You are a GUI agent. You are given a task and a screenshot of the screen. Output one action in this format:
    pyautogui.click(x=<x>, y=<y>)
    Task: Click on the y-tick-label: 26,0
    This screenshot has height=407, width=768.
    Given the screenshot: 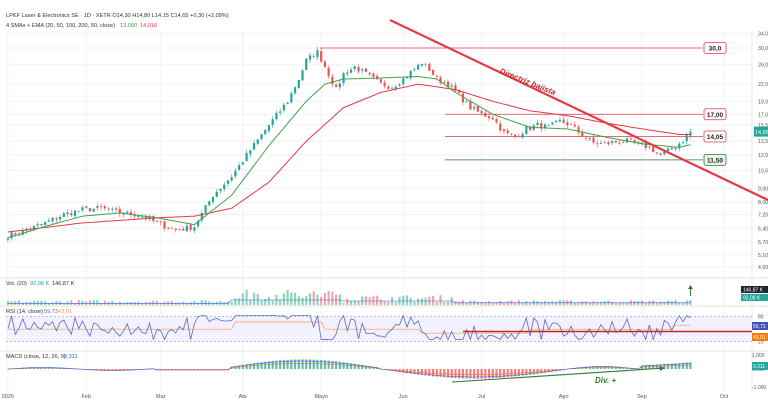 What is the action you would take?
    pyautogui.click(x=763, y=66)
    